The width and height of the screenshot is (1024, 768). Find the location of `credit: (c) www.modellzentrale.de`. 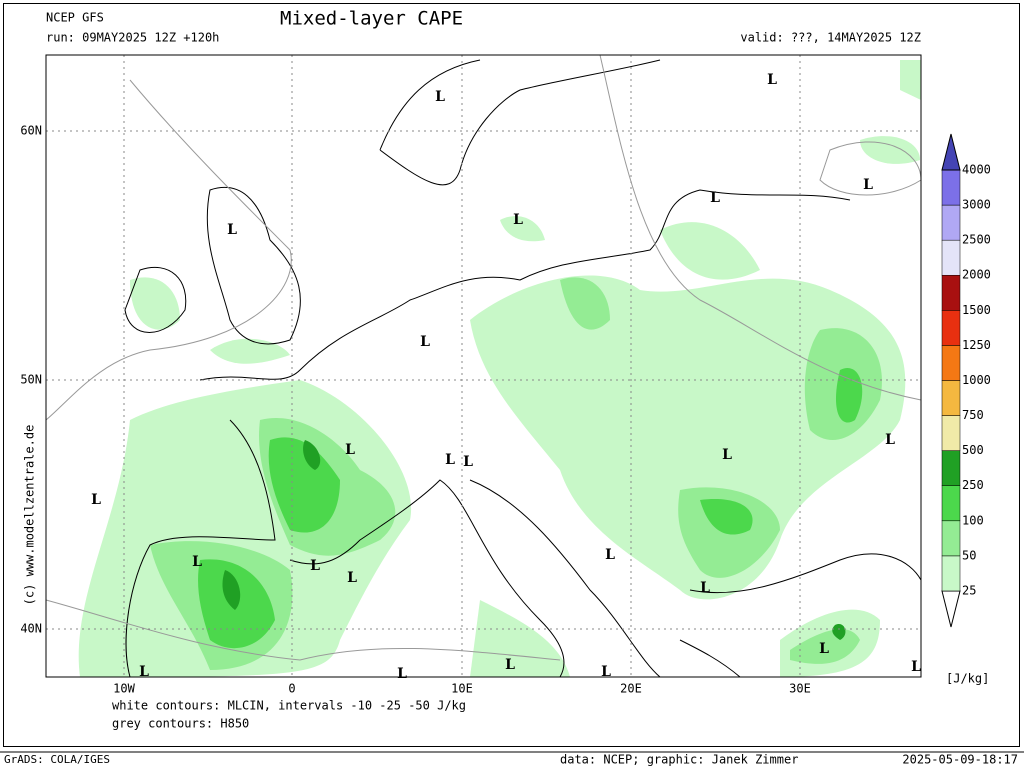

credit: (c) www.modellzentrale.de is located at coordinates (30, 515).